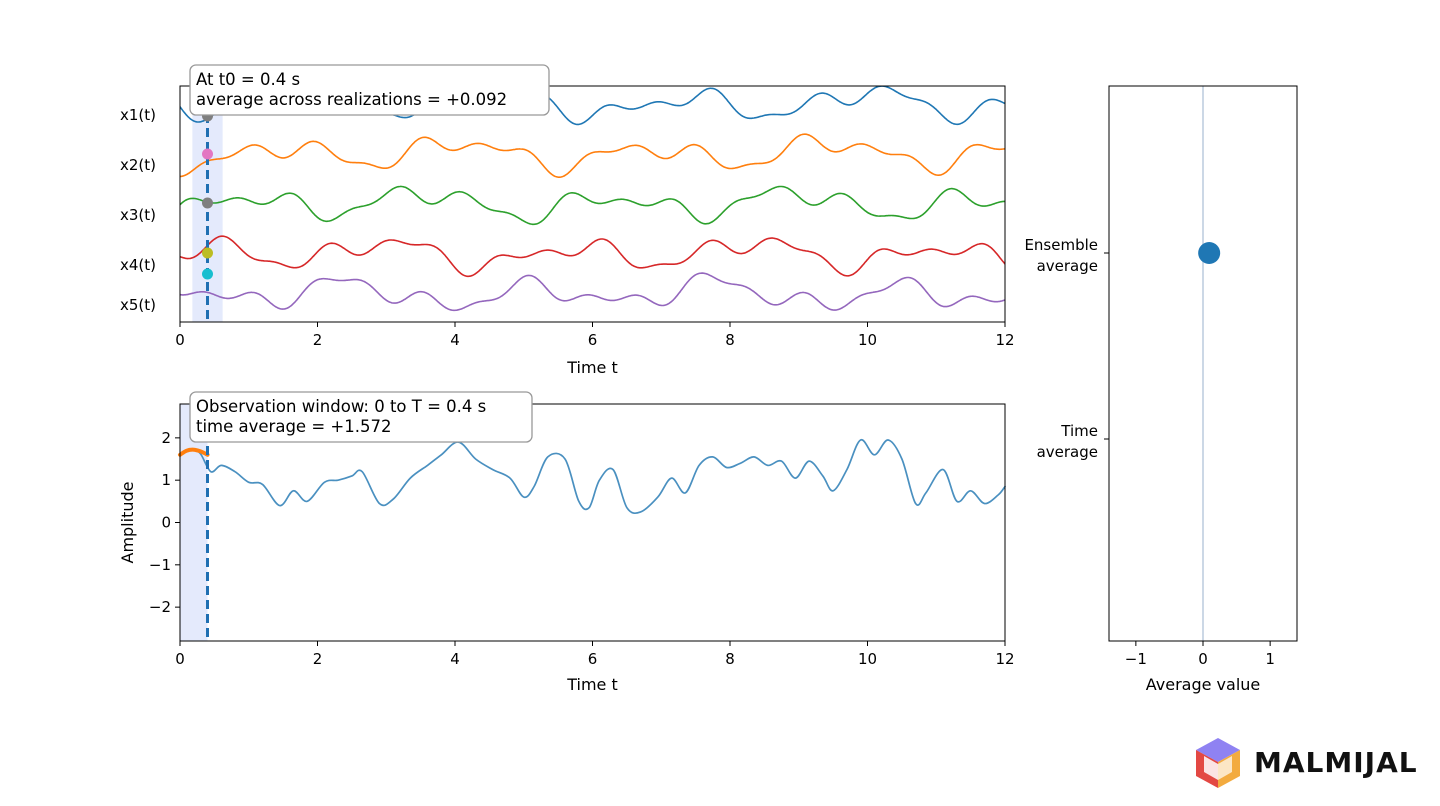 This screenshot has width=1440, height=806. I want to click on series-label: x5(t), so click(138, 305).